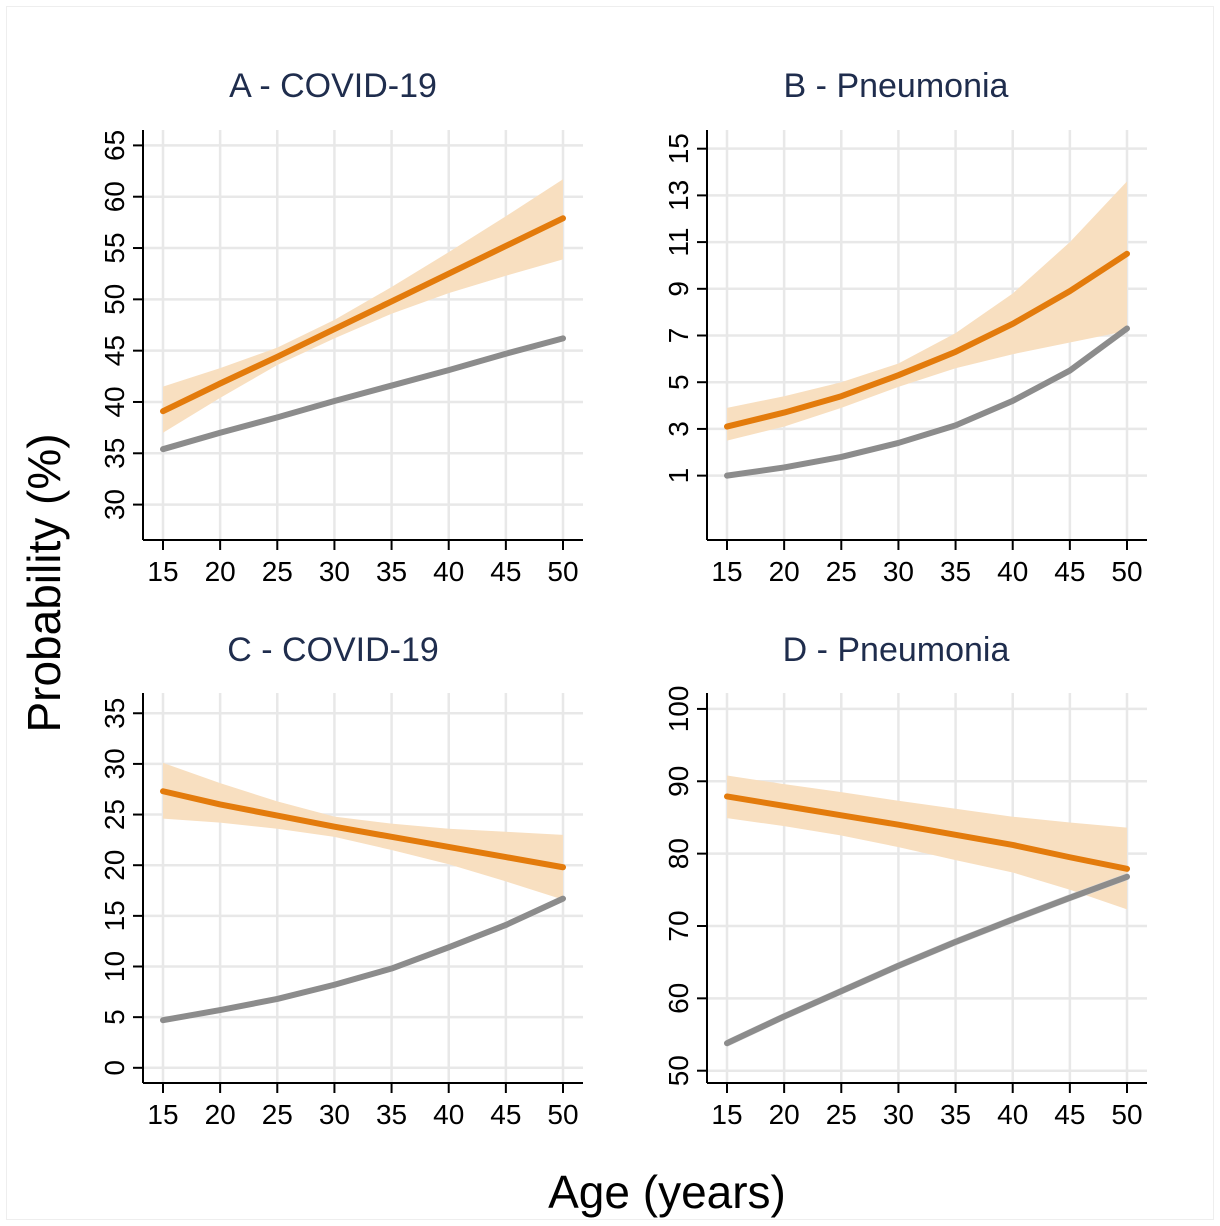 Image resolution: width=1220 pixels, height=1226 pixels. What do you see at coordinates (114, 713) in the screenshot?
I see `panel-c-y-tick-label: 35` at bounding box center [114, 713].